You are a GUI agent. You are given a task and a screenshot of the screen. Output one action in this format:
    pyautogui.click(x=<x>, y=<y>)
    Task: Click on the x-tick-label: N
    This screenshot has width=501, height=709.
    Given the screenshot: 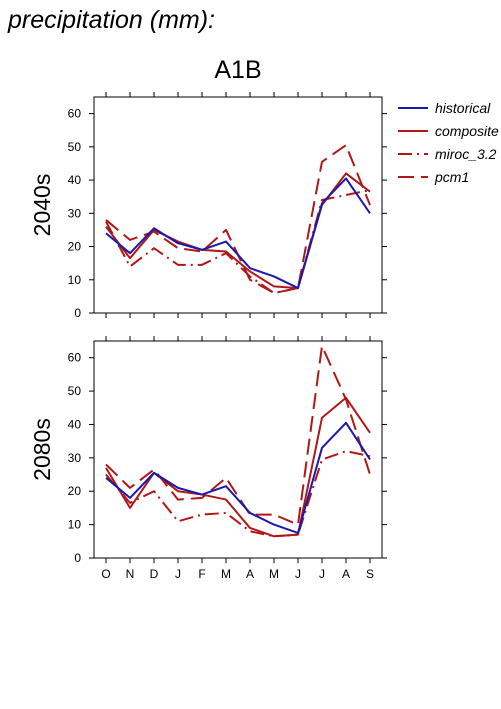 What is the action you would take?
    pyautogui.click(x=130, y=574)
    